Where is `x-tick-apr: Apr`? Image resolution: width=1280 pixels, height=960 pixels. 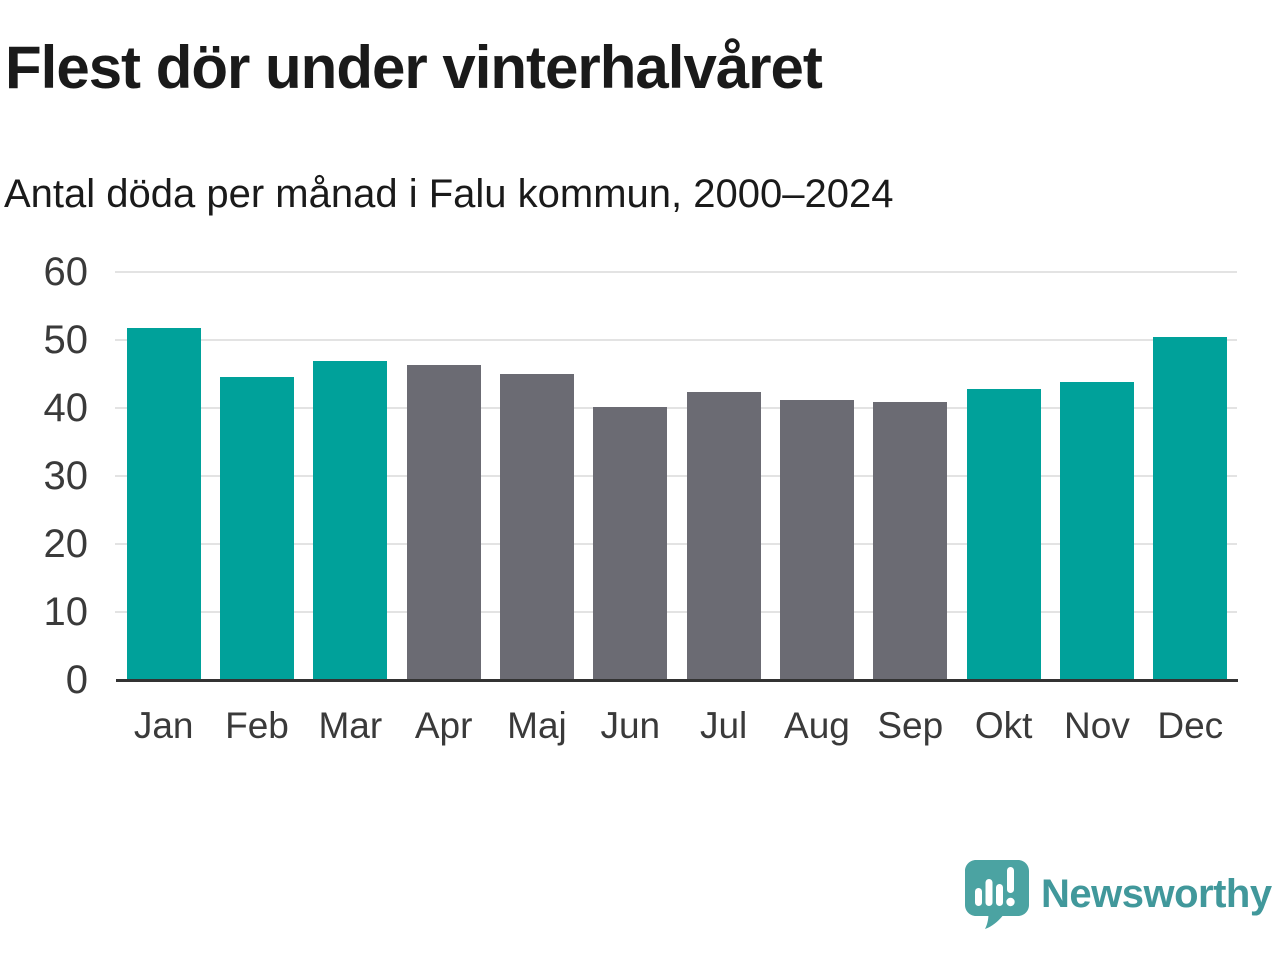
x-tick-apr: Apr is located at coordinates (443, 725).